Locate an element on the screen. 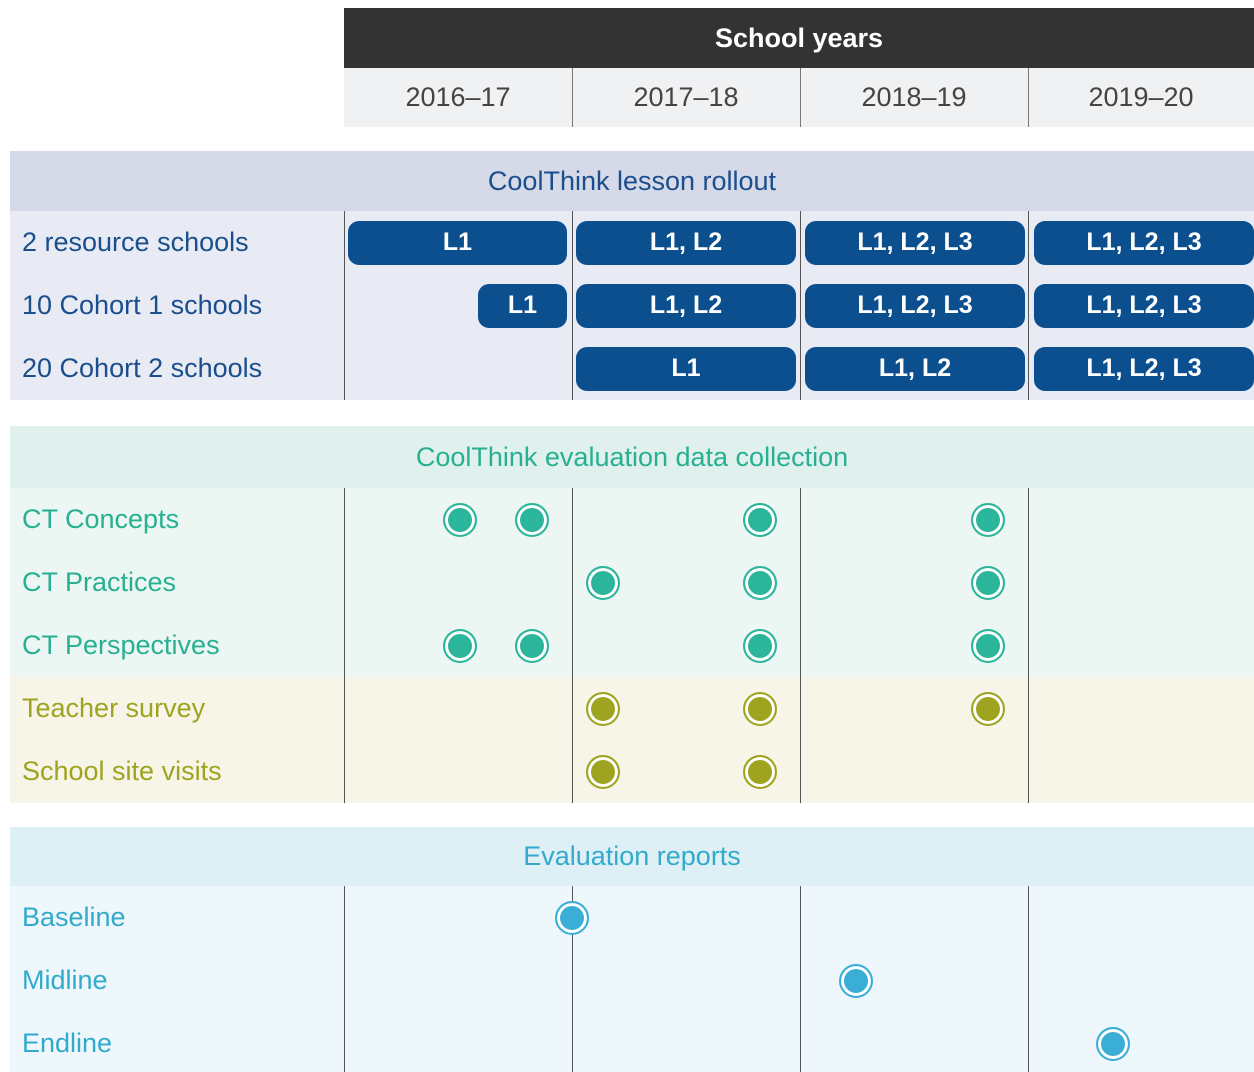  year-label: 2019–20 is located at coordinates (1141, 97).